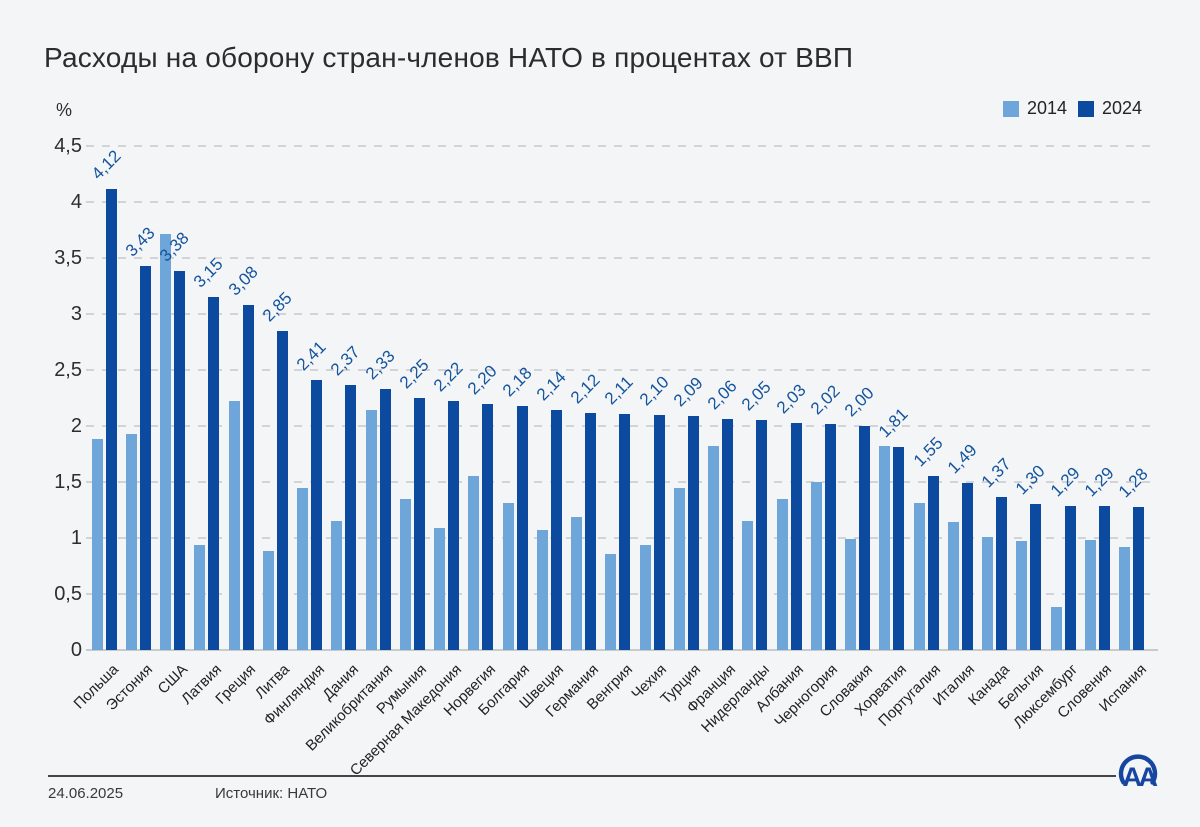  Describe the element at coordinates (1133, 482) in the screenshot. I see `value-label-2024: 1,28` at that location.